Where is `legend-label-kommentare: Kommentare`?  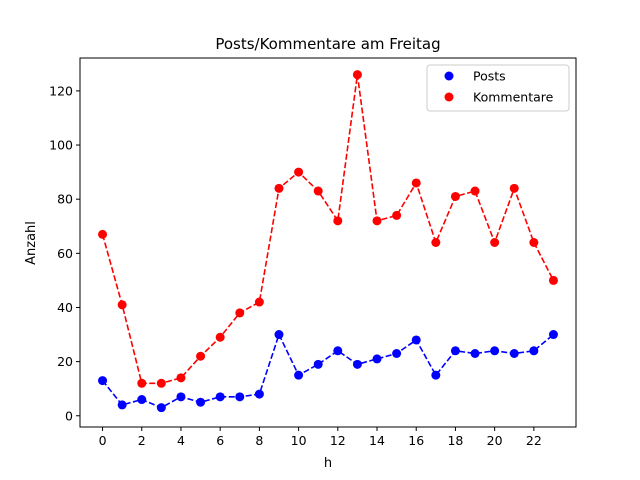
legend-label-kommentare: Kommentare is located at coordinates (513, 97).